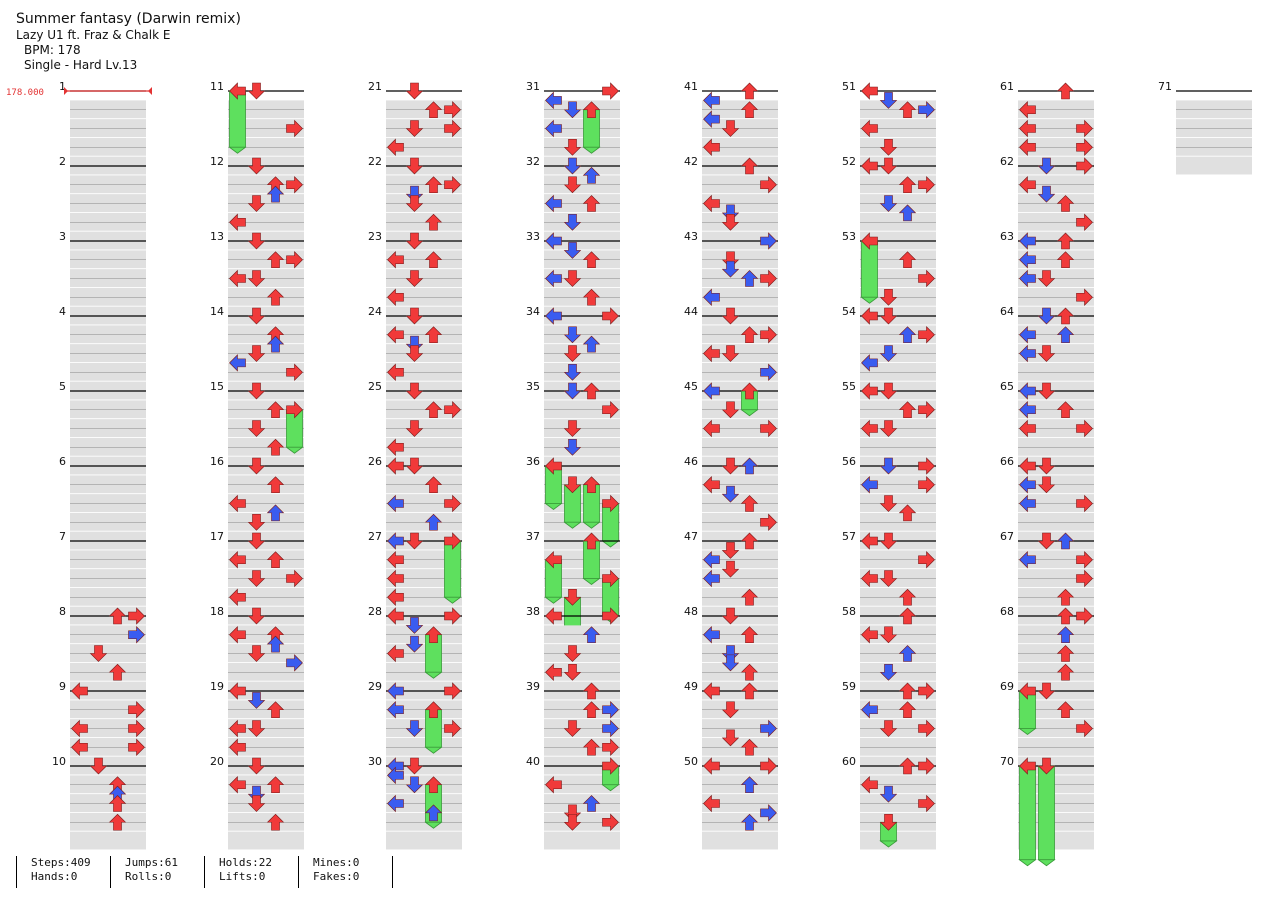 Image resolution: width=1280 pixels, height=901 pixels. I want to click on measure-number: 22, so click(375, 161).